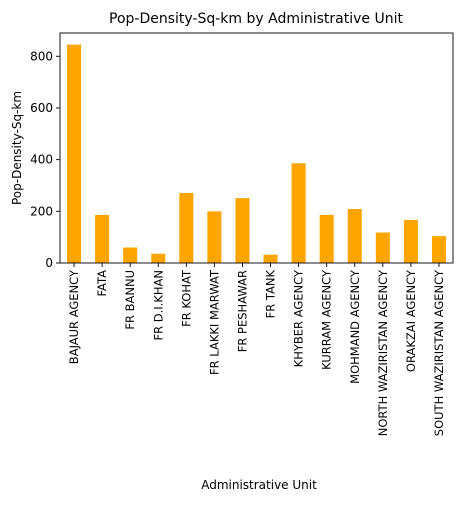  I want to click on x-tick-label: FR BANNU, so click(130, 300).